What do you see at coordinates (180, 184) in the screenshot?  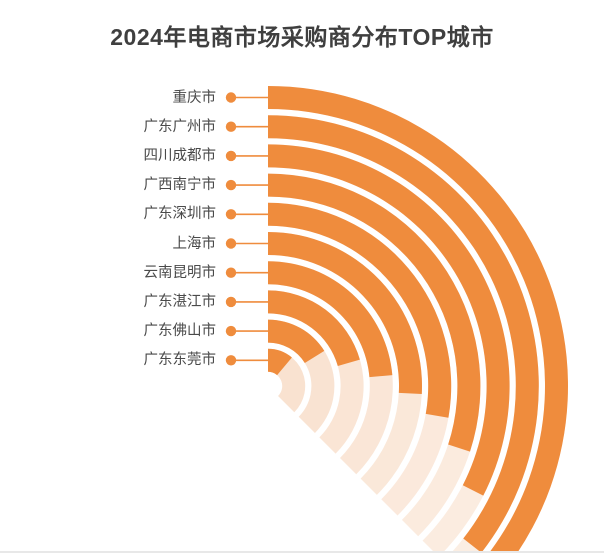 I see `category-label: 广西南宁市` at bounding box center [180, 184].